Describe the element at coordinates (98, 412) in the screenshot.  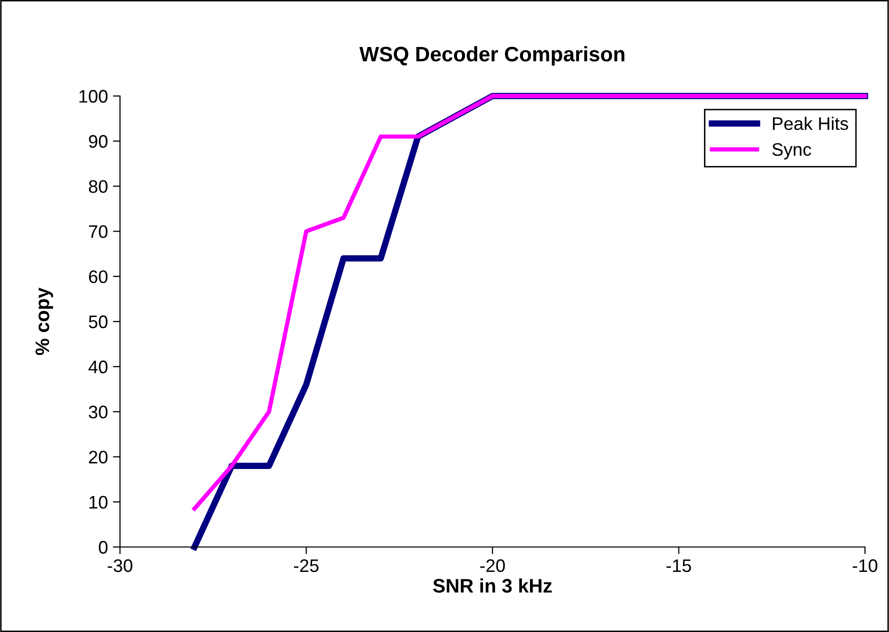
I see `y-tick-label: 30` at that location.